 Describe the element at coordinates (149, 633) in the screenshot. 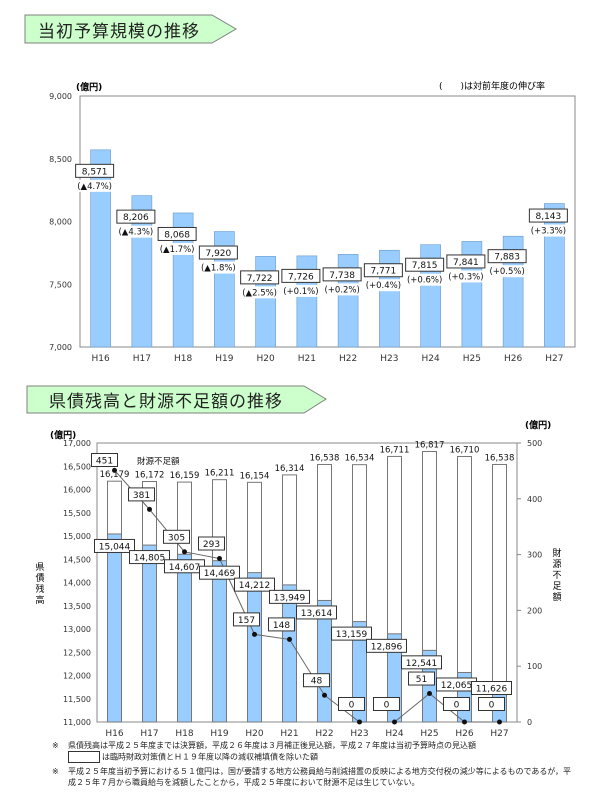

I see `excl-bar-H17` at that location.